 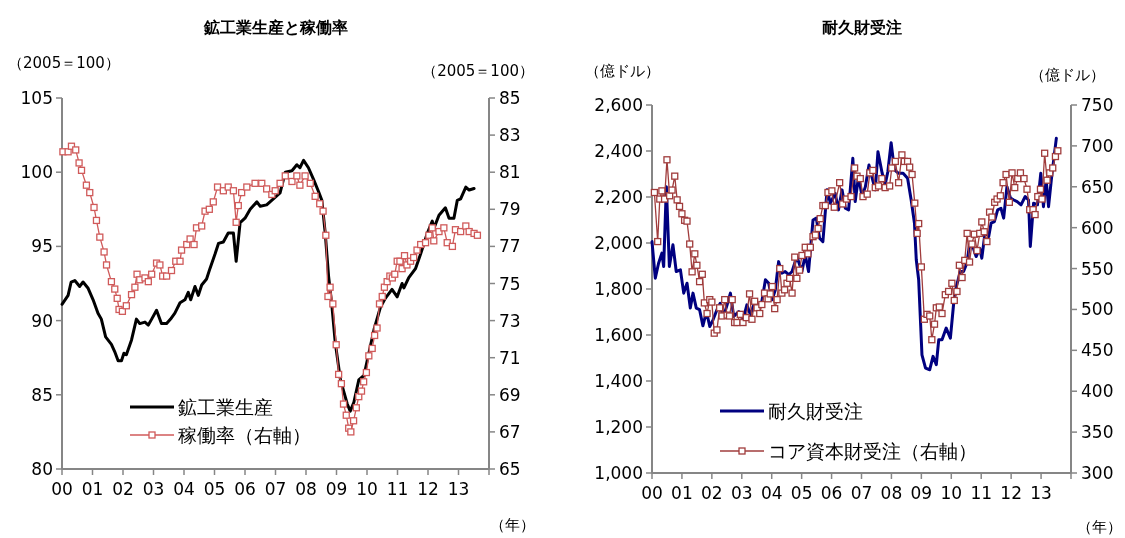 I want to click on y-tick-label: 2,200, so click(x=618, y=197).